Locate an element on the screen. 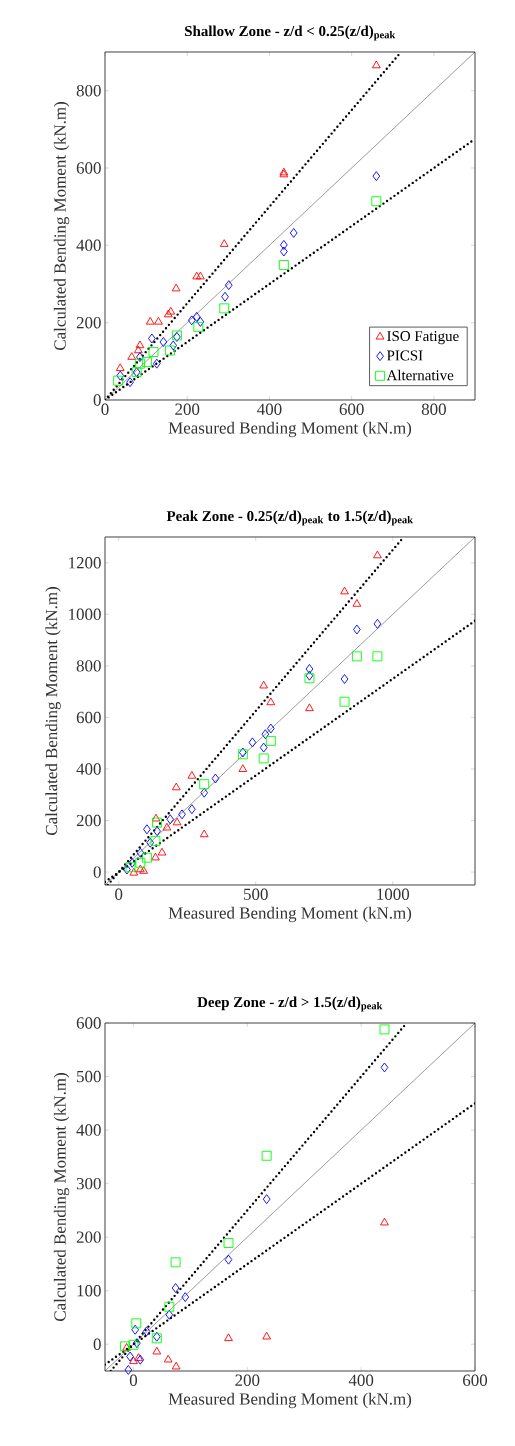 The image size is (515, 1446). legend-label: ISO Fatigue is located at coordinates (423, 338).